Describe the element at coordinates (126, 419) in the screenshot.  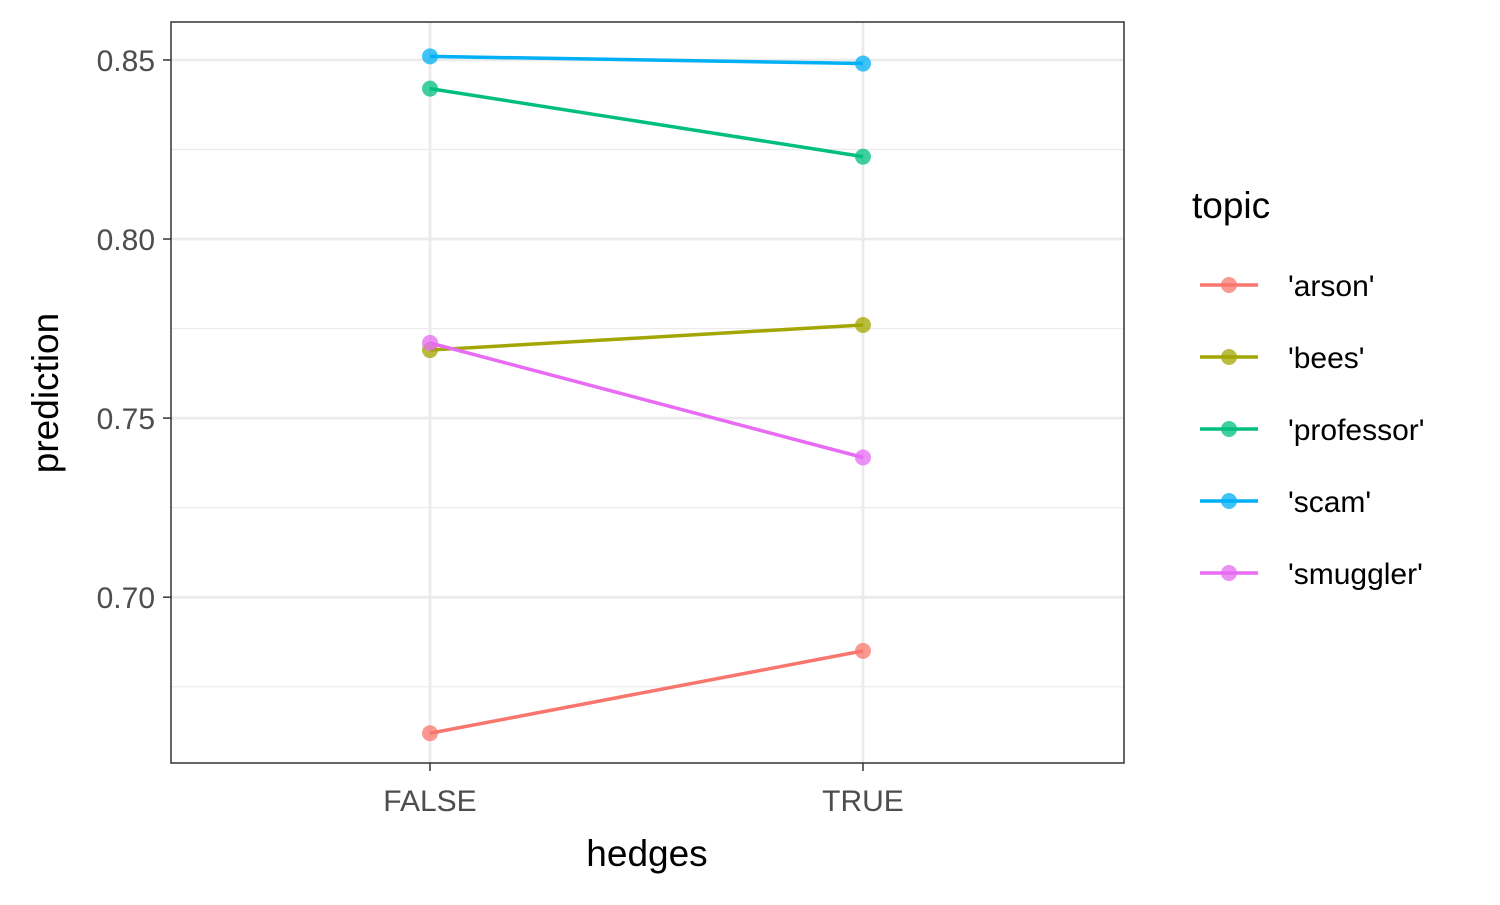
I see `y-tick-label: 0.75` at that location.